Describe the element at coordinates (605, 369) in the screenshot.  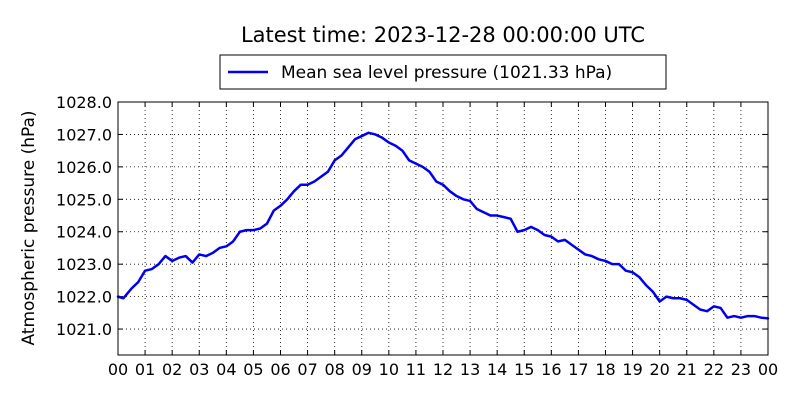
I see `x-tick-label: 18` at that location.